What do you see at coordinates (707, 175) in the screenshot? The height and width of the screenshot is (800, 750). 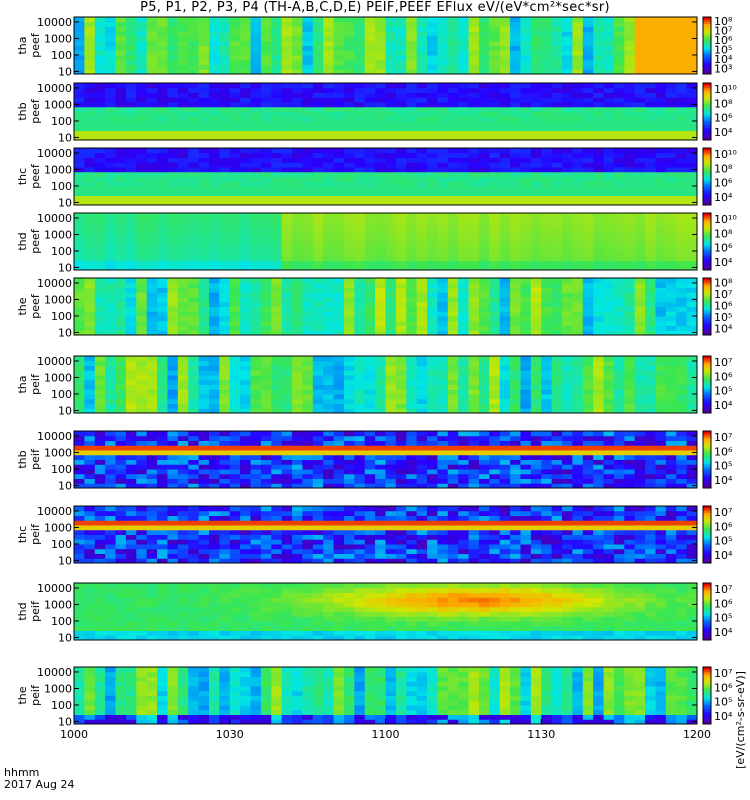 I see `colorbar-segment` at bounding box center [707, 175].